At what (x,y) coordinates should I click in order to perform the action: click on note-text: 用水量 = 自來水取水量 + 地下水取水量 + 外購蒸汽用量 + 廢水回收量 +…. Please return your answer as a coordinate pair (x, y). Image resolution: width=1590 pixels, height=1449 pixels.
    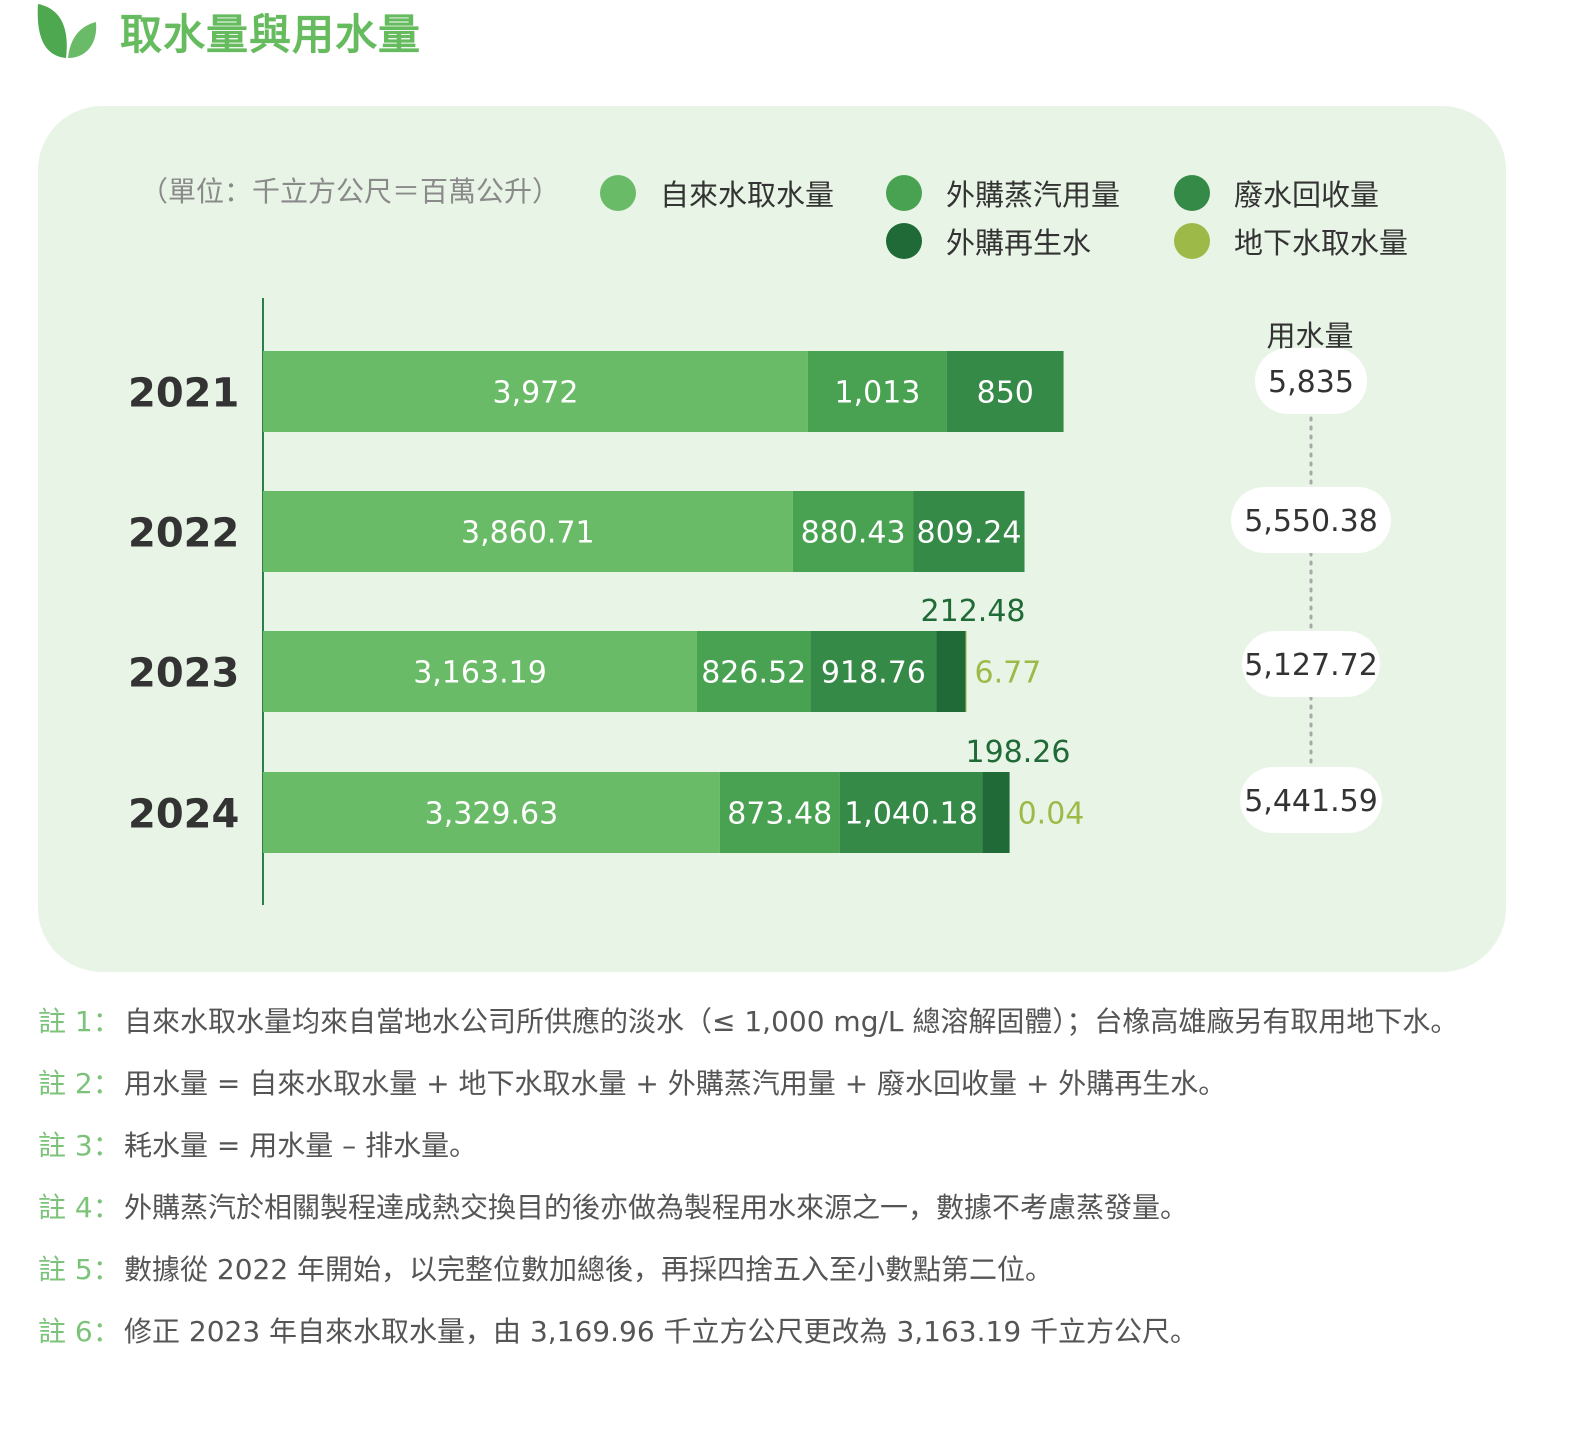
    Looking at the image, I should click on (675, 1083).